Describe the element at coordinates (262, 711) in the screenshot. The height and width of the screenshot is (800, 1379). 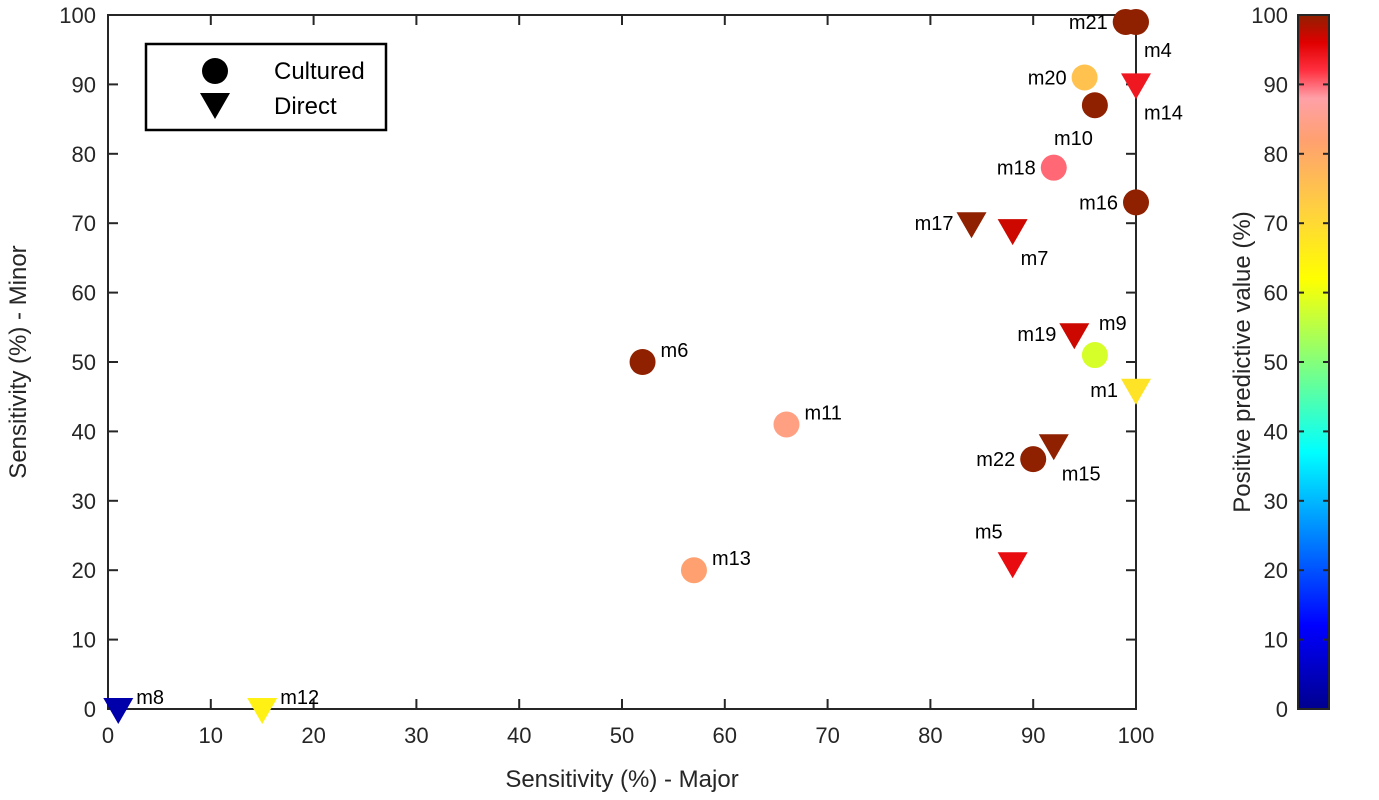
I see `data-point-m12` at that location.